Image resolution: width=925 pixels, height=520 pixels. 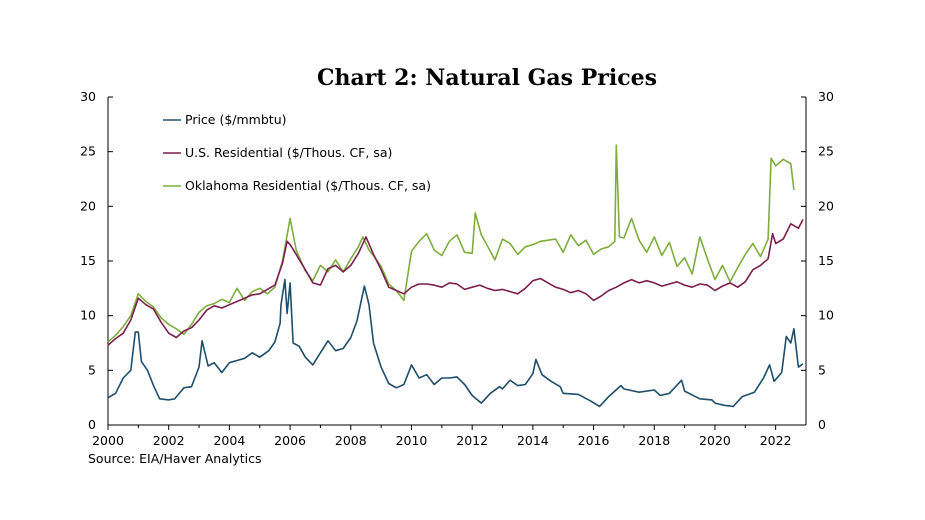 I want to click on y-axis-left-ticks: 0 5 10 15 20 25 30, so click(x=96, y=260).